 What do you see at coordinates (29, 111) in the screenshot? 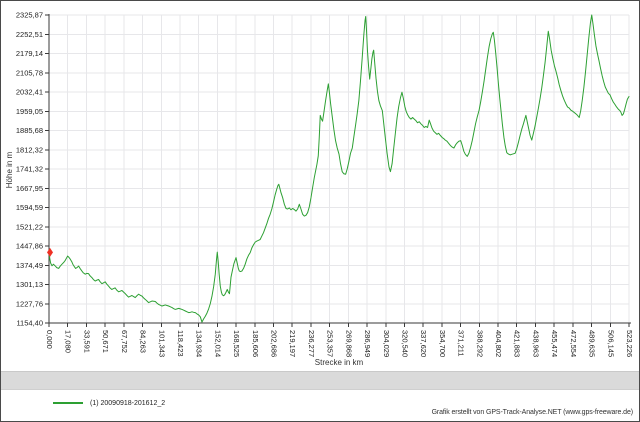
I see `y-tick-label: 1959,05` at bounding box center [29, 111].